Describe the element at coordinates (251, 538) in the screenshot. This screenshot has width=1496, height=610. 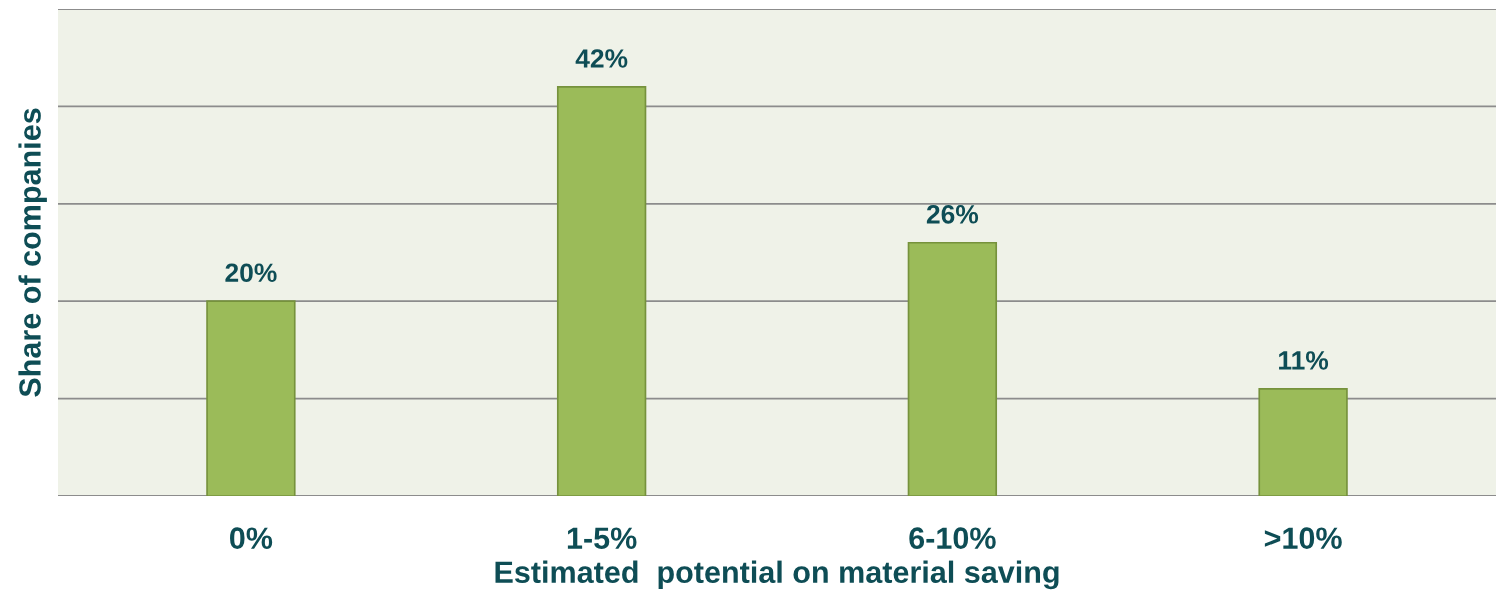
I see `x-tick-label: 0%` at that location.